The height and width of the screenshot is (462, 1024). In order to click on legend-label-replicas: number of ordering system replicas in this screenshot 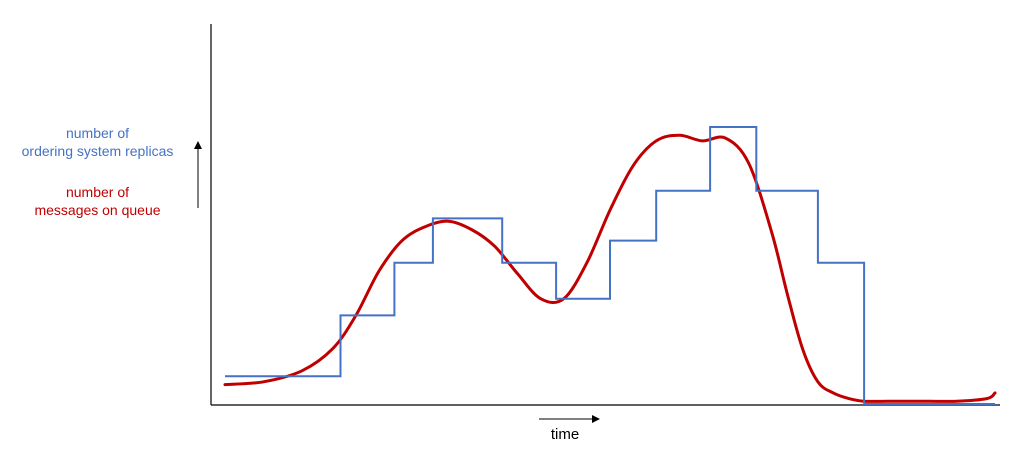, I will do `click(97, 142)`.